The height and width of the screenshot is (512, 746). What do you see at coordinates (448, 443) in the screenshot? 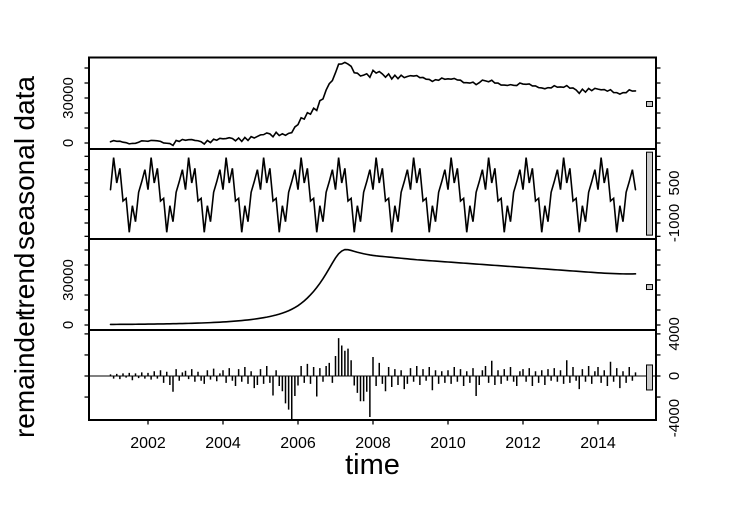
I see `x-tick-label-2010: 2010` at bounding box center [448, 443].